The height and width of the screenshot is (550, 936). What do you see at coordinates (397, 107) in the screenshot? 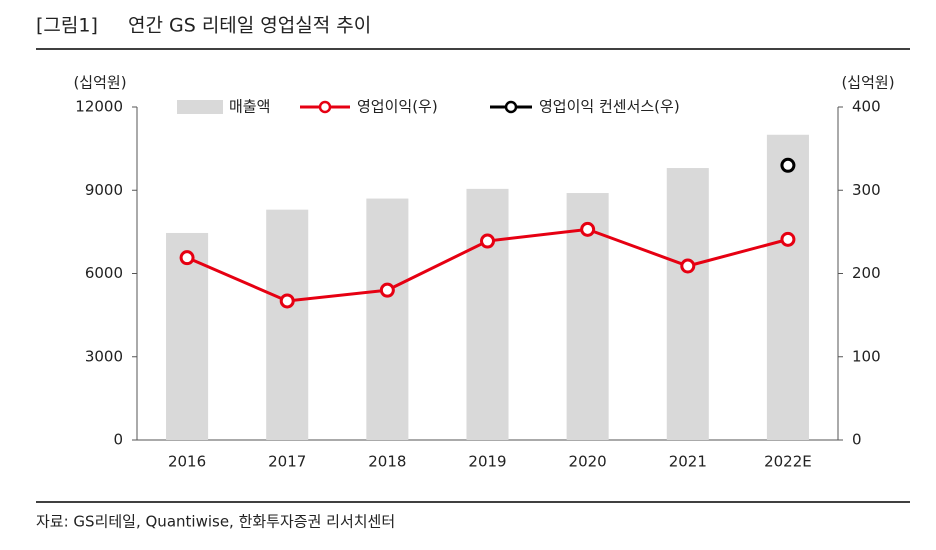
I see `legend-label: 영업이익(우)` at bounding box center [397, 107].